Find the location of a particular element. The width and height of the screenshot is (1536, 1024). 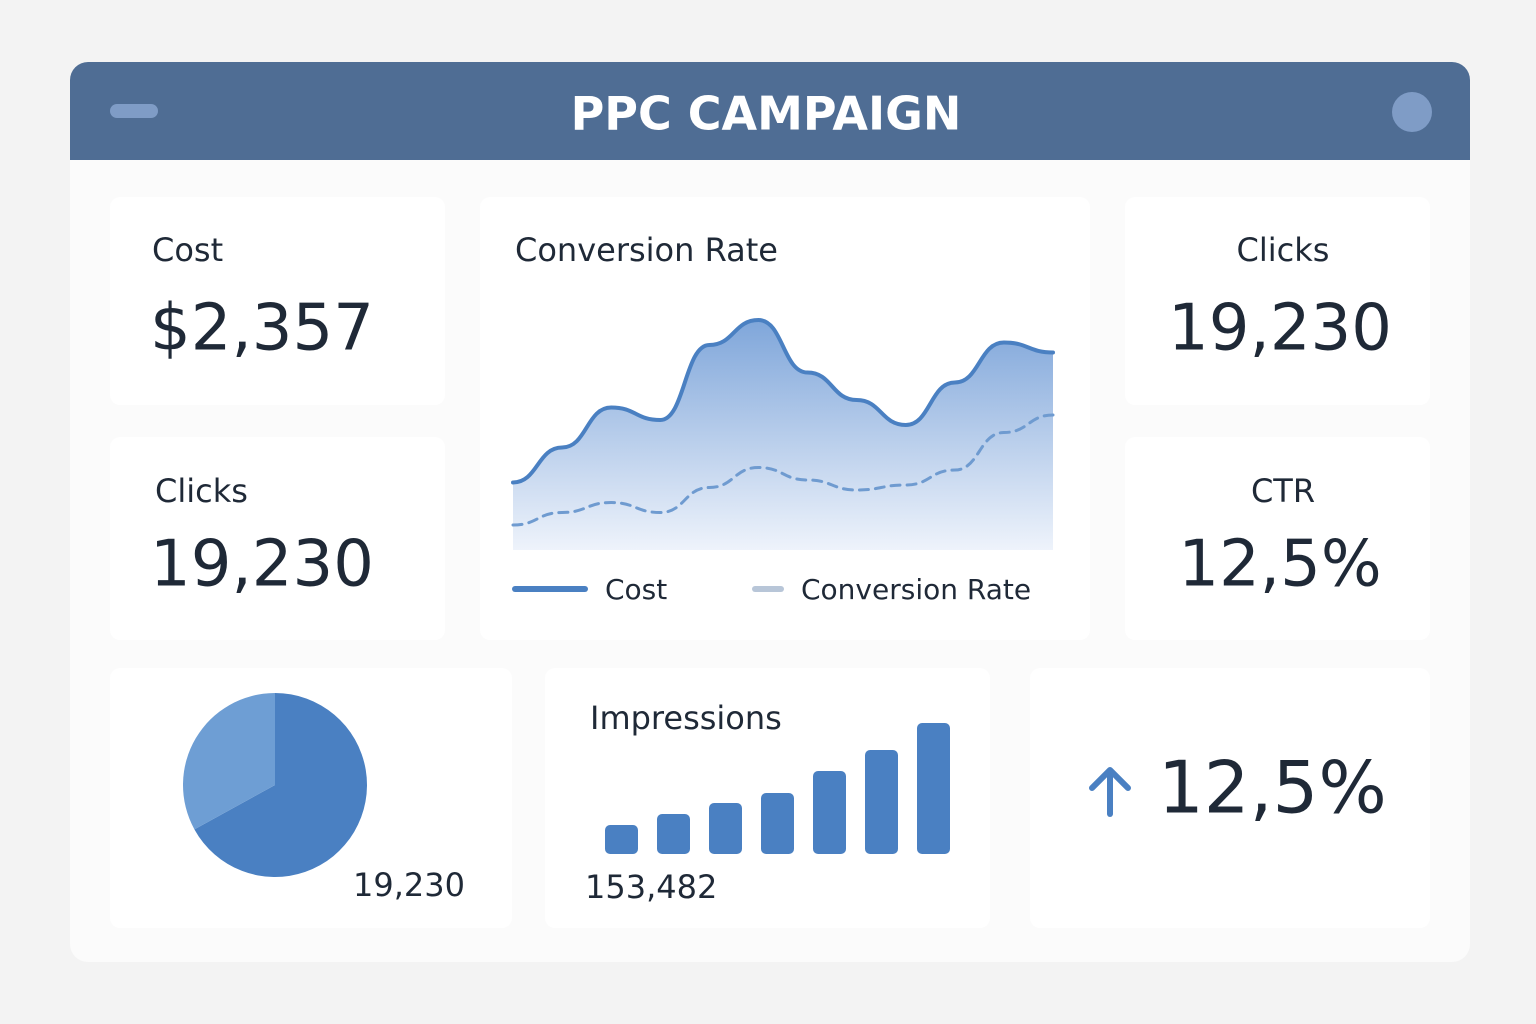

trend-arrow is located at coordinates (1110, 792).